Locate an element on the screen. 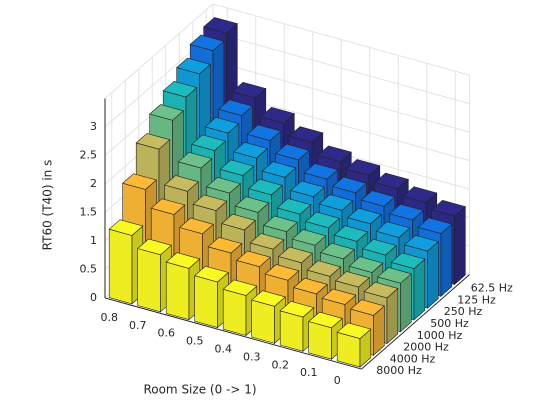  x-tick-label: 0.2 is located at coordinates (281, 364).